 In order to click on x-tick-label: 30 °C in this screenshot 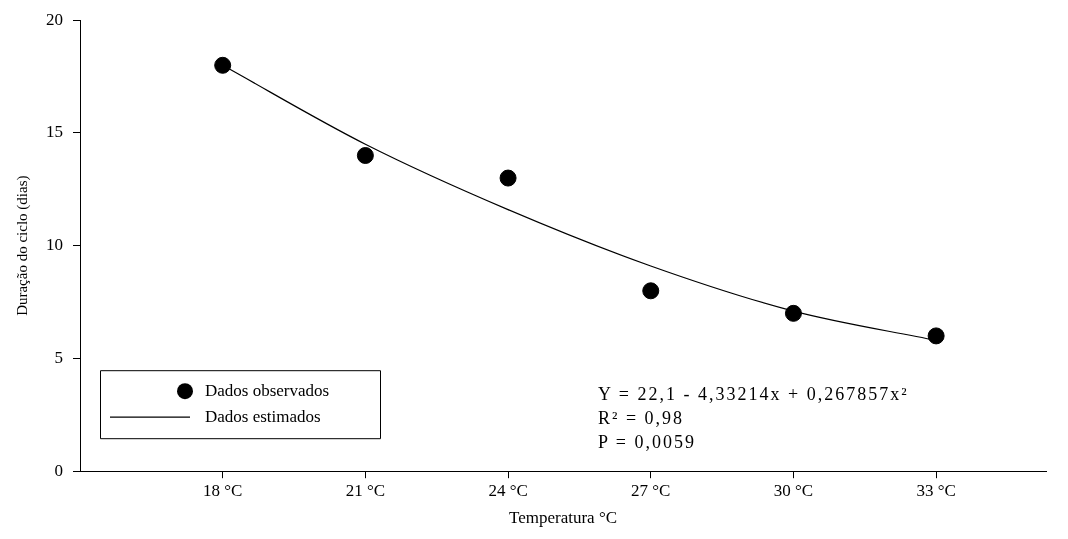, I will do `click(793, 490)`.